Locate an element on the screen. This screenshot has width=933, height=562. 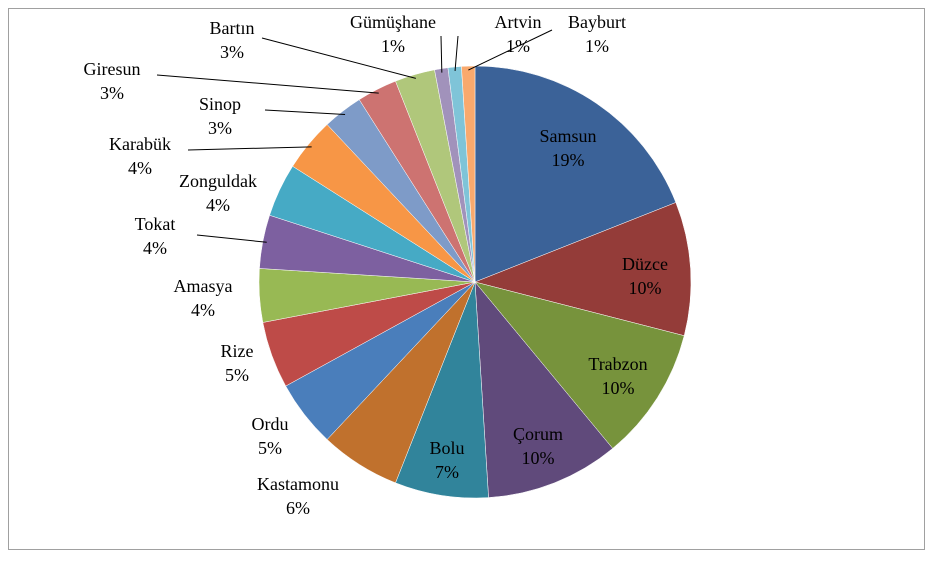
slice-label: Bayburt is located at coordinates (597, 22).